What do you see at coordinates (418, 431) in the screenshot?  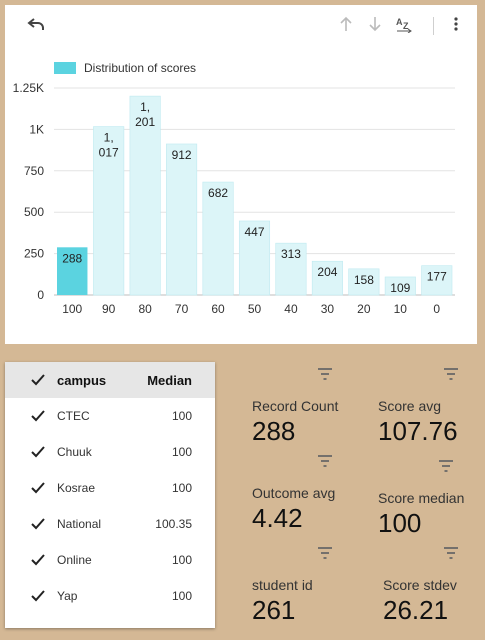 I see `metric-value: 107.76` at bounding box center [418, 431].